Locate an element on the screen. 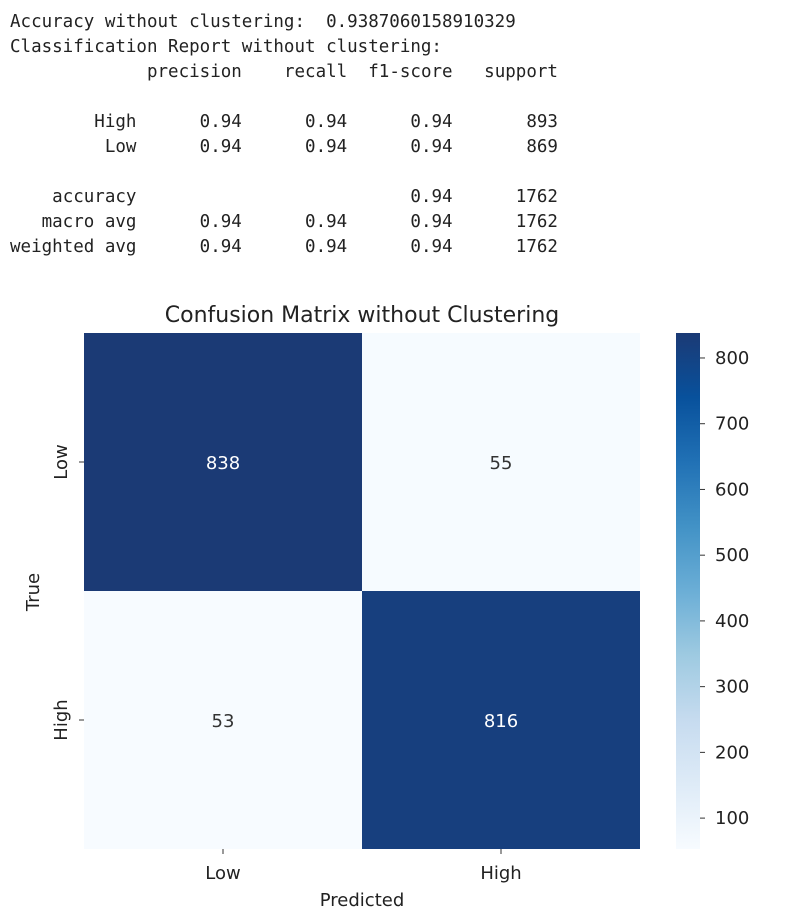 The image size is (807, 915). colorbar-tick-label: 100 is located at coordinates (732, 818).